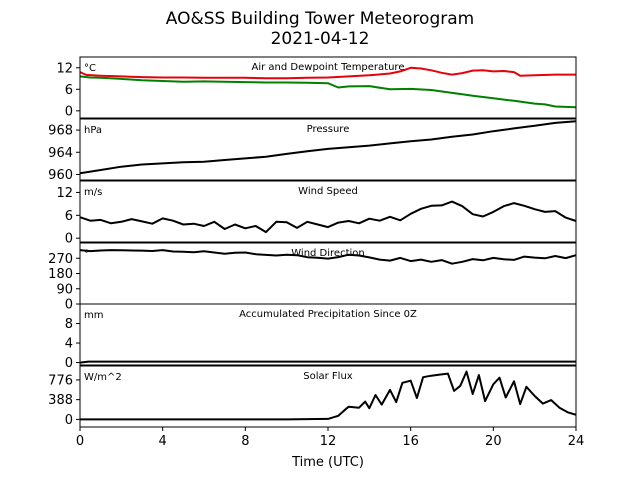 The image size is (640, 480). I want to click on panel-5-frame, so click(328, 334).